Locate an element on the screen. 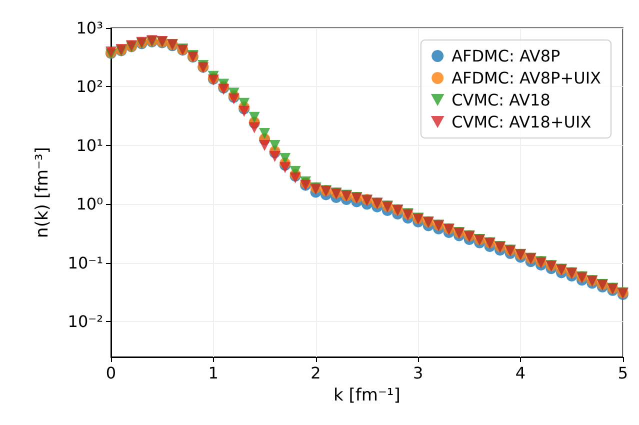  x-tick-label: 0 is located at coordinates (111, 373).